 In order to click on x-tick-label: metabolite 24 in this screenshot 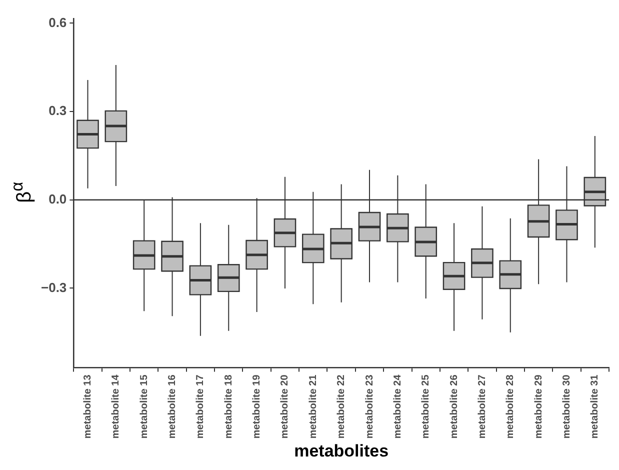, I will do `click(398, 406)`.